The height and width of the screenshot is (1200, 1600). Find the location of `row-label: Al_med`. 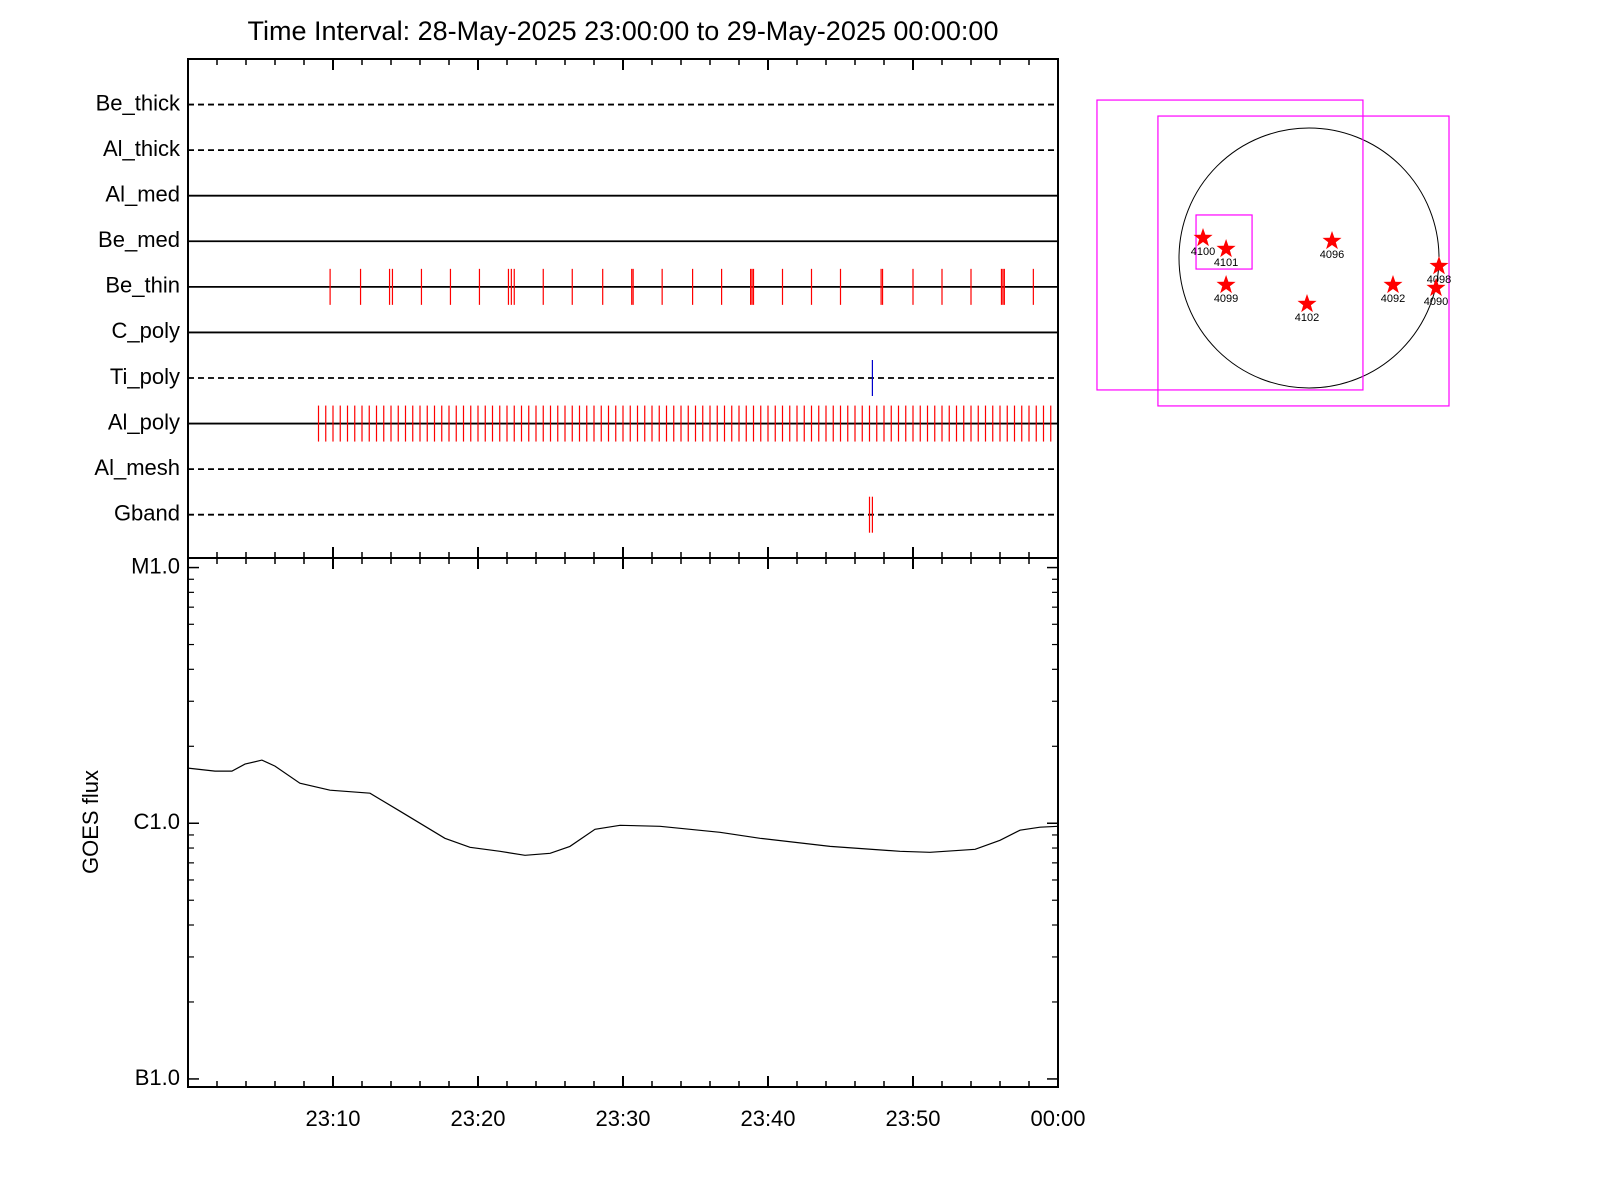

row-label: Al_med is located at coordinates (142, 194).